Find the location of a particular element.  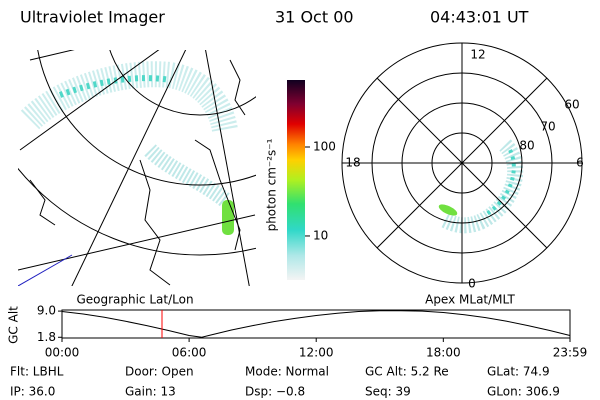

colorbar-tick-label: 10 is located at coordinates (320, 235).